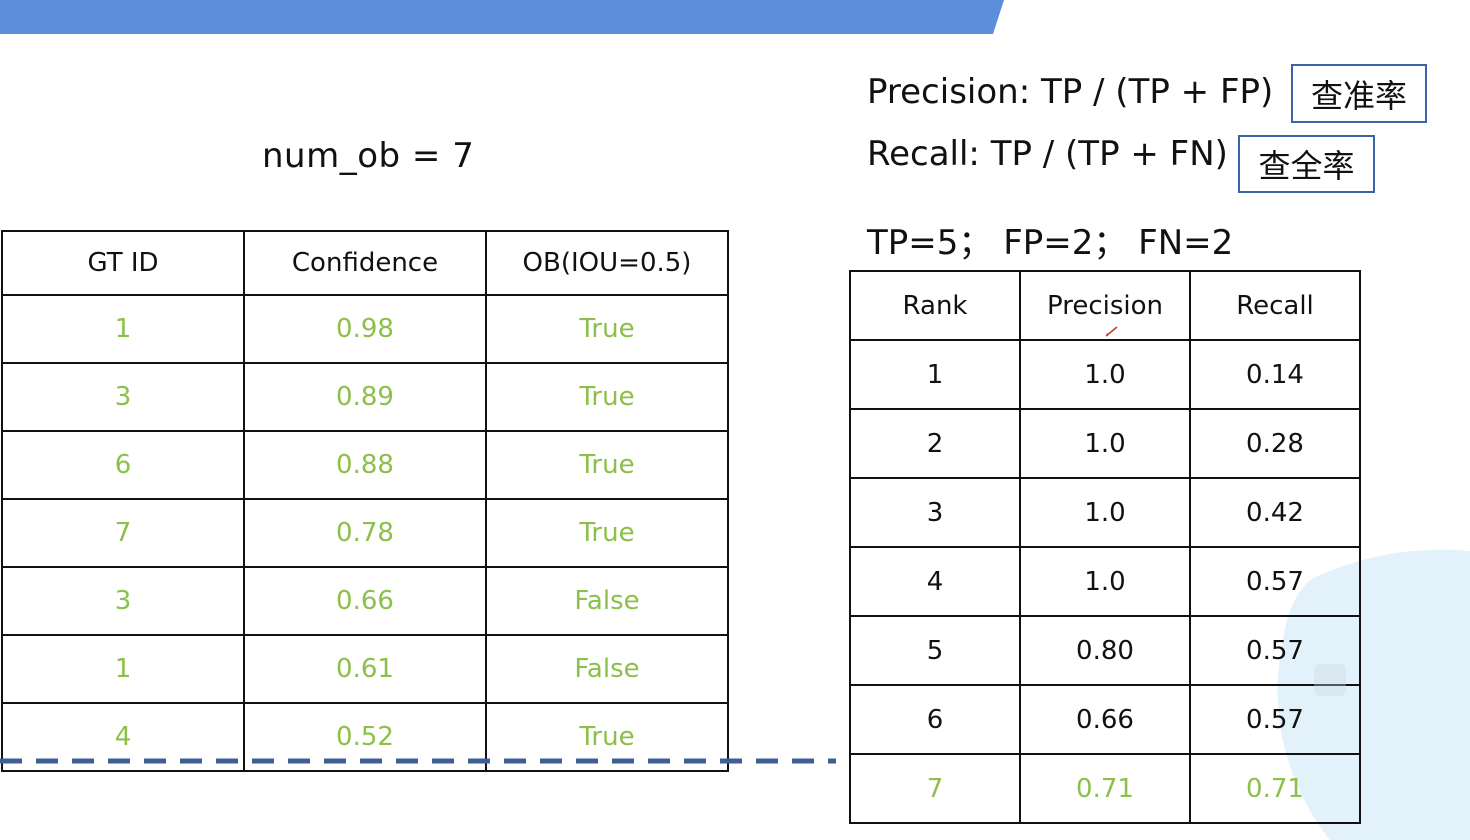 The image size is (1470, 840). I want to click on gt-id-cell: 7, so click(123, 533).